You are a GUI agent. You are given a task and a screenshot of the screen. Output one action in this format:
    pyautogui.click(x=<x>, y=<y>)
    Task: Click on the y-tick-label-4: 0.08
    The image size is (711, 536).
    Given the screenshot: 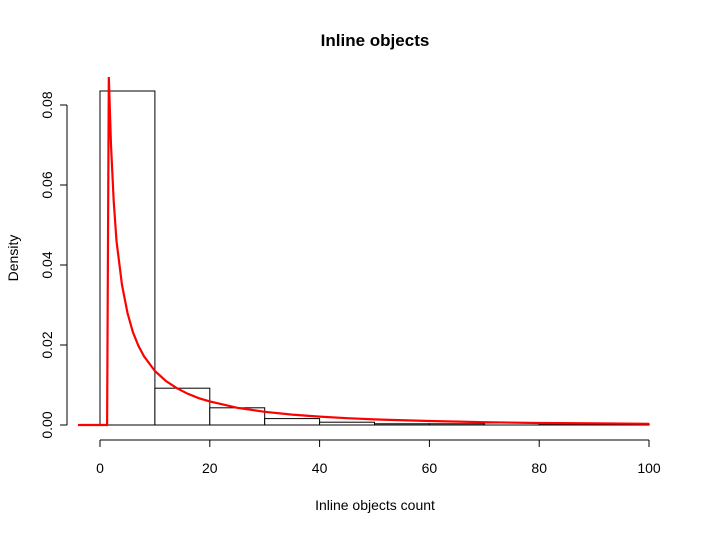 What is the action you would take?
    pyautogui.click(x=47, y=104)
    